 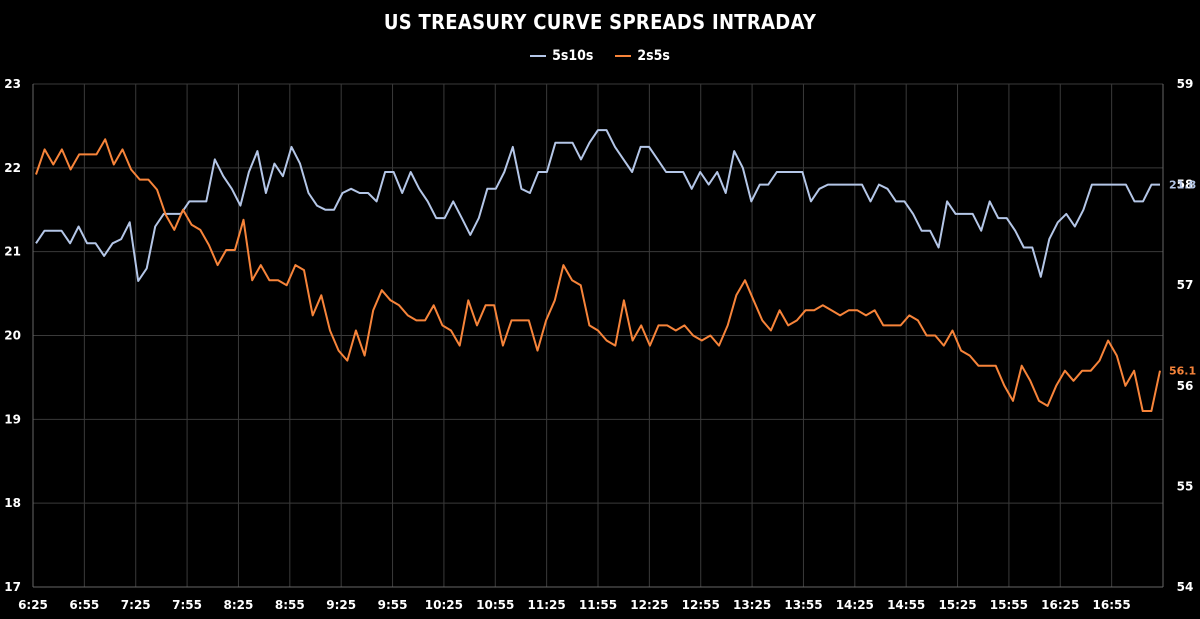 What do you see at coordinates (1185, 587) in the screenshot?
I see `y-right-tick-label: 54` at bounding box center [1185, 587].